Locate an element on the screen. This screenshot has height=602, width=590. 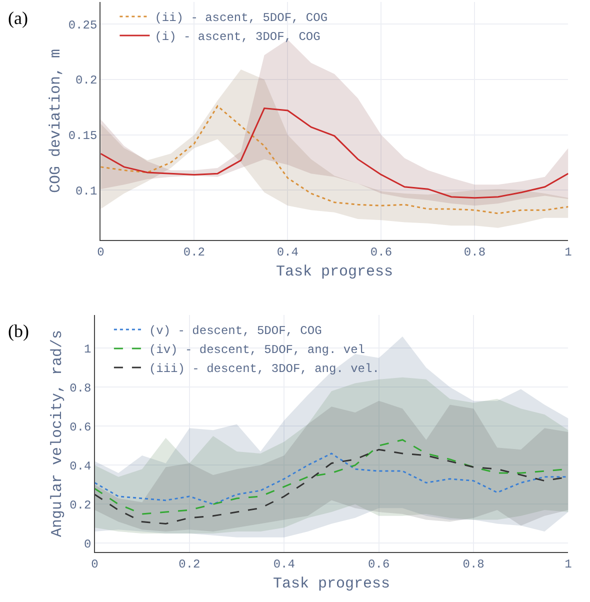
legend-label: (iv) - descent, 5DOF, ang. vel is located at coordinates (257, 350).